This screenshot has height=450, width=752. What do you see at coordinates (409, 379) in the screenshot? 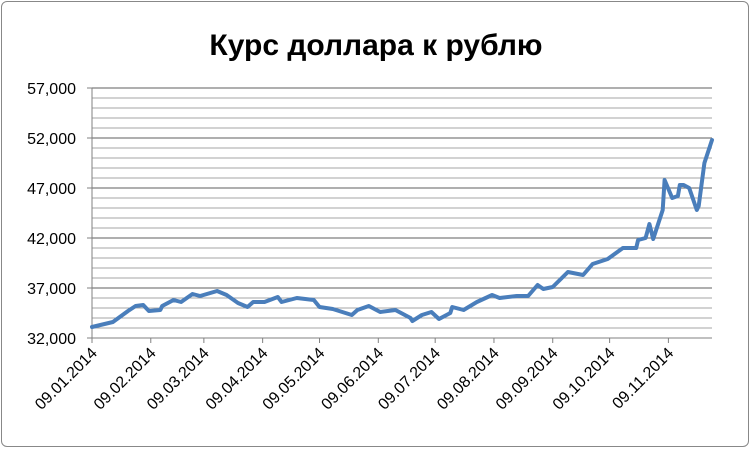
I see `x-tick-label: 09.07.2014` at bounding box center [409, 379].